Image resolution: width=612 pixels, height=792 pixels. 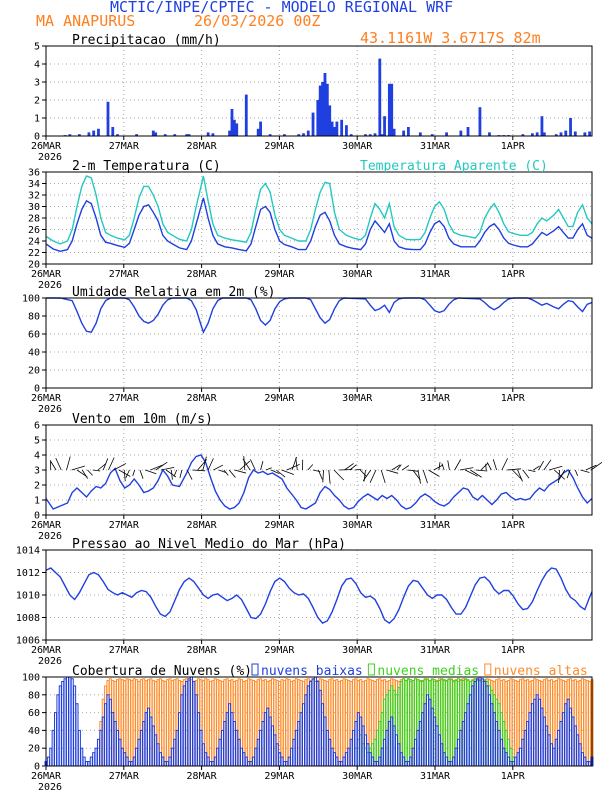 I want to click on ytick-label: 5, so click(x=37, y=47).